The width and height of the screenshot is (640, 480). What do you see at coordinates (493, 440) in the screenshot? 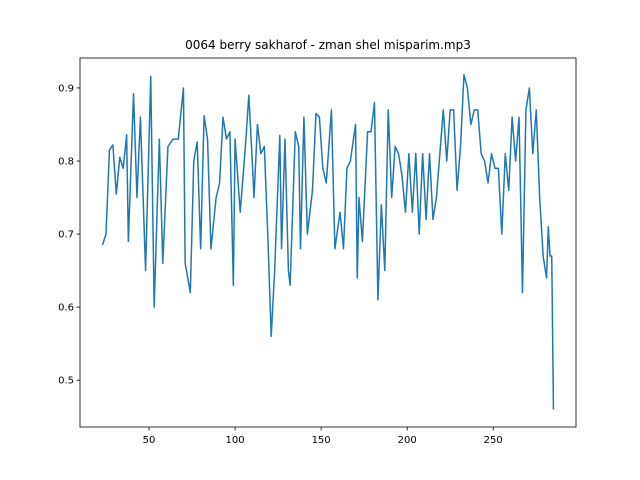
I see `x-tick-label: 250` at bounding box center [493, 440].